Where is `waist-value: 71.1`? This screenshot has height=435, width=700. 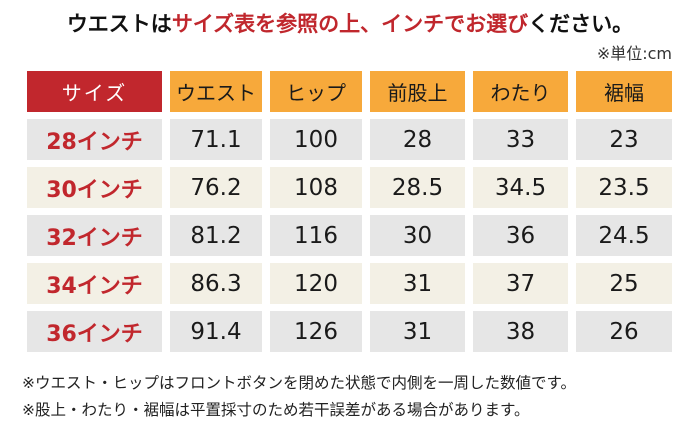 waist-value: 71.1 is located at coordinates (216, 139).